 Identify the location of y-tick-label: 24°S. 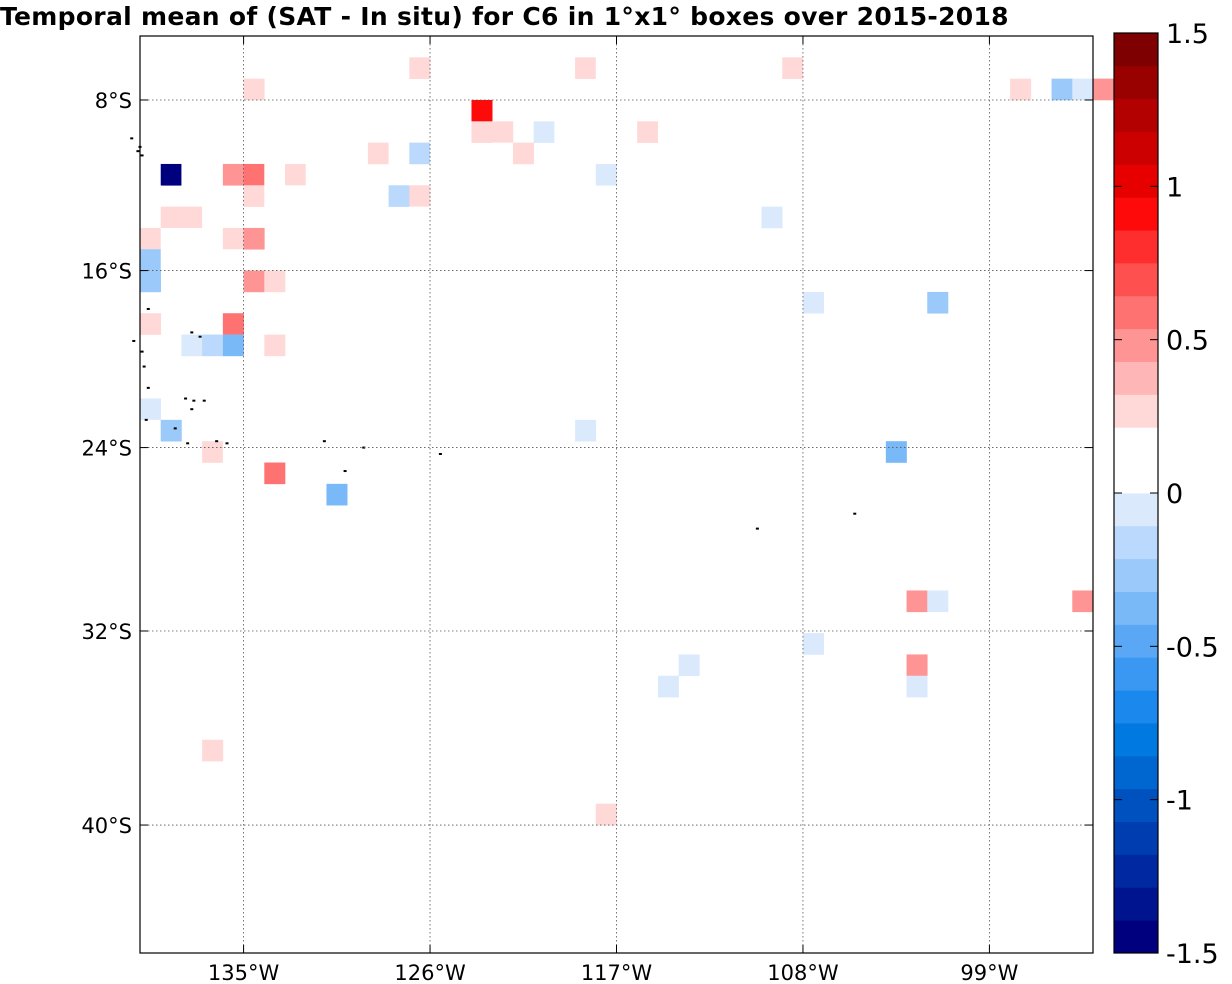
(106, 449).